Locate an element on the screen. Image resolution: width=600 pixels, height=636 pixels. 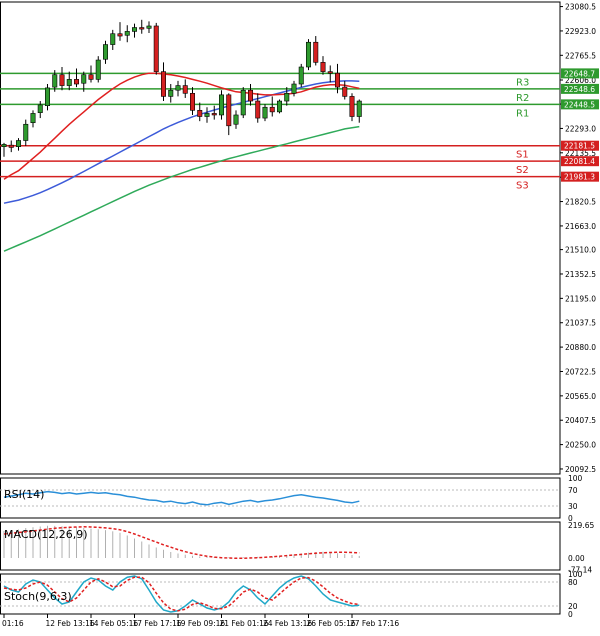
level-price-tag-r2 is located at coordinates (580, 88).